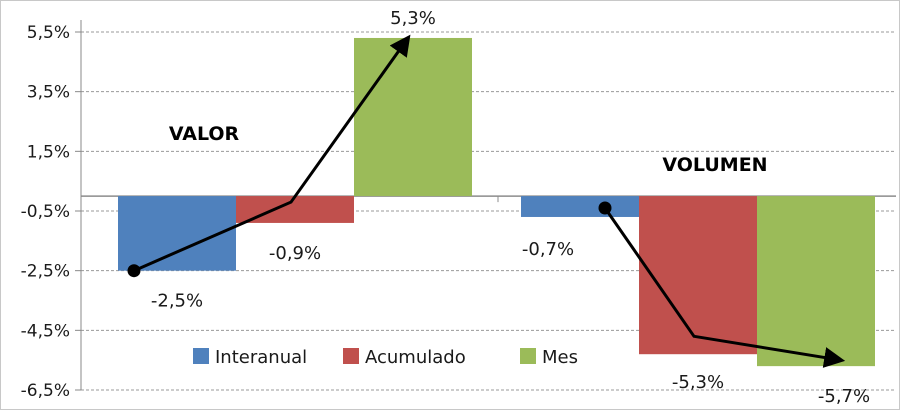 The image size is (900, 414). What do you see at coordinates (48, 93) in the screenshot?
I see `y-tick-label: 3,5%` at bounding box center [48, 93].